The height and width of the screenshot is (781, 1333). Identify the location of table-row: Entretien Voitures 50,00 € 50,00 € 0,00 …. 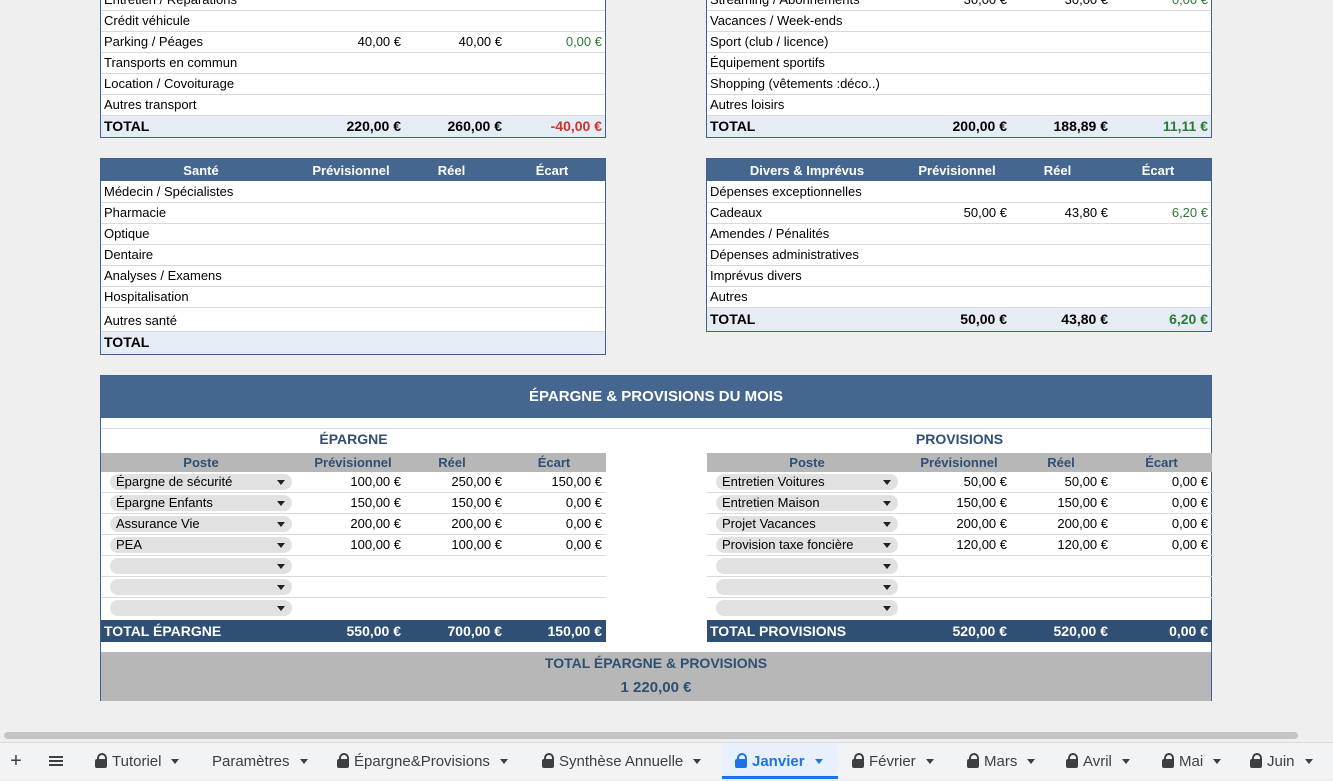
(959, 482).